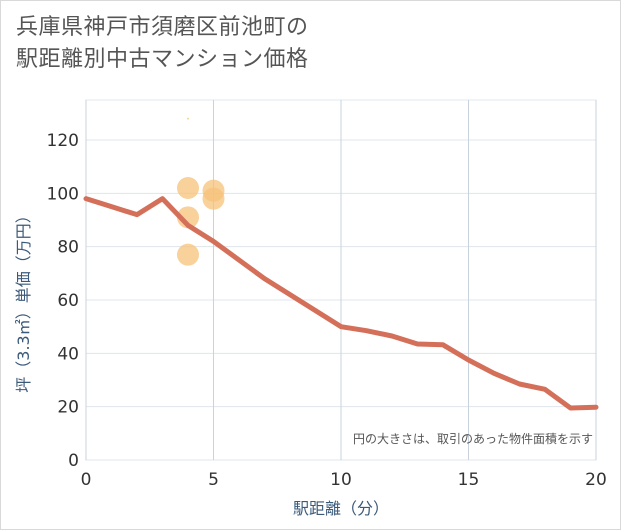 The width and height of the screenshot is (621, 530). I want to click on x-tick-label: 0, so click(86, 480).